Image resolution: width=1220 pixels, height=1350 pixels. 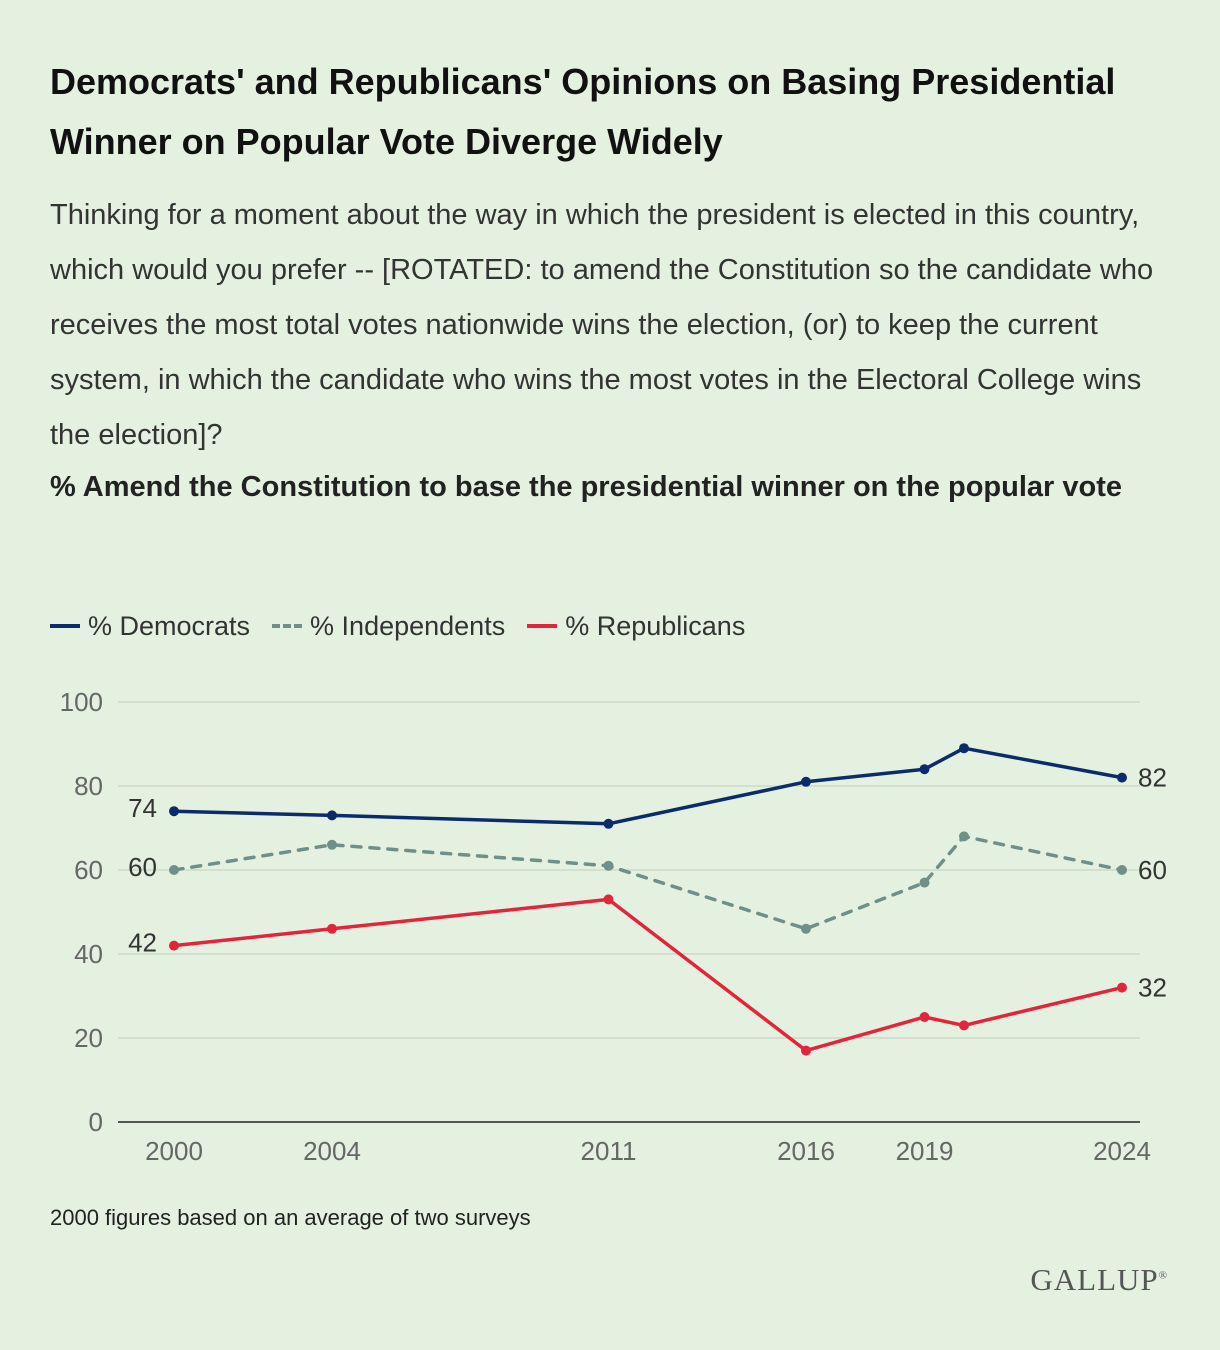 I want to click on legend-swatch-republicans, so click(x=542, y=626).